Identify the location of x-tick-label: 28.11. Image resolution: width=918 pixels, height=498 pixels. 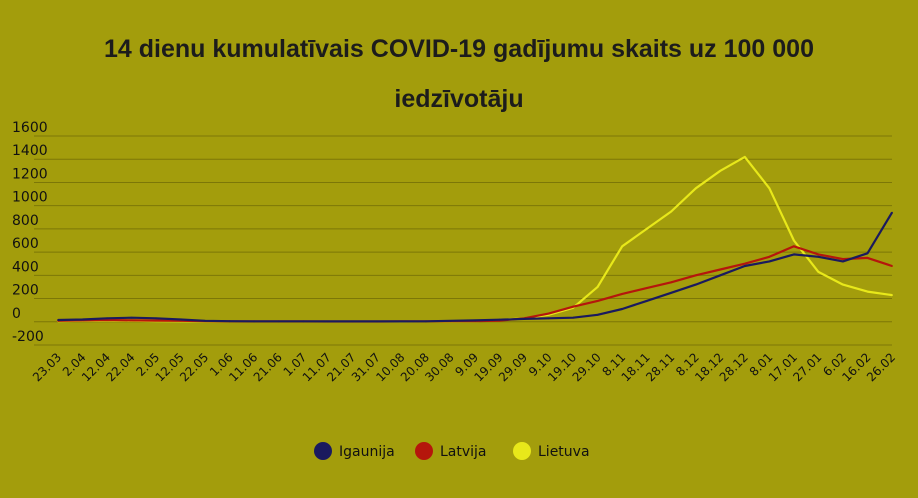
(660, 367).